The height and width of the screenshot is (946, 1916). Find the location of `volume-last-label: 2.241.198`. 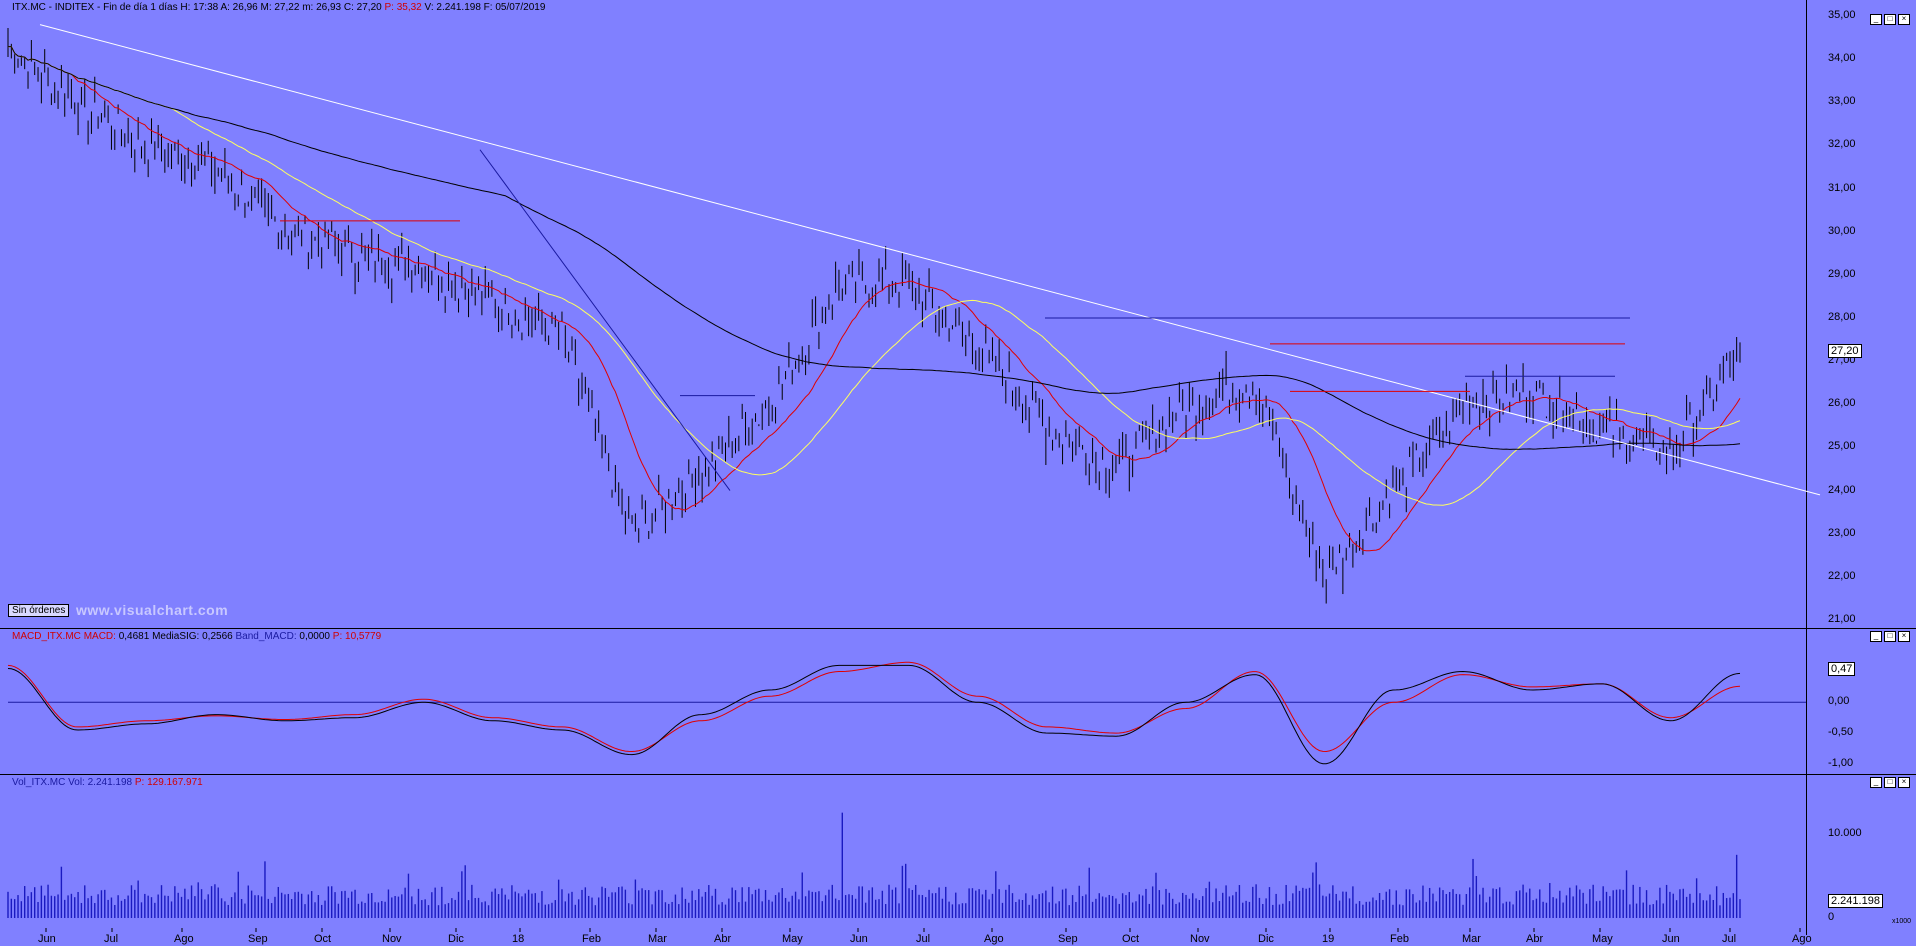

volume-last-label: 2.241.198 is located at coordinates (1855, 901).